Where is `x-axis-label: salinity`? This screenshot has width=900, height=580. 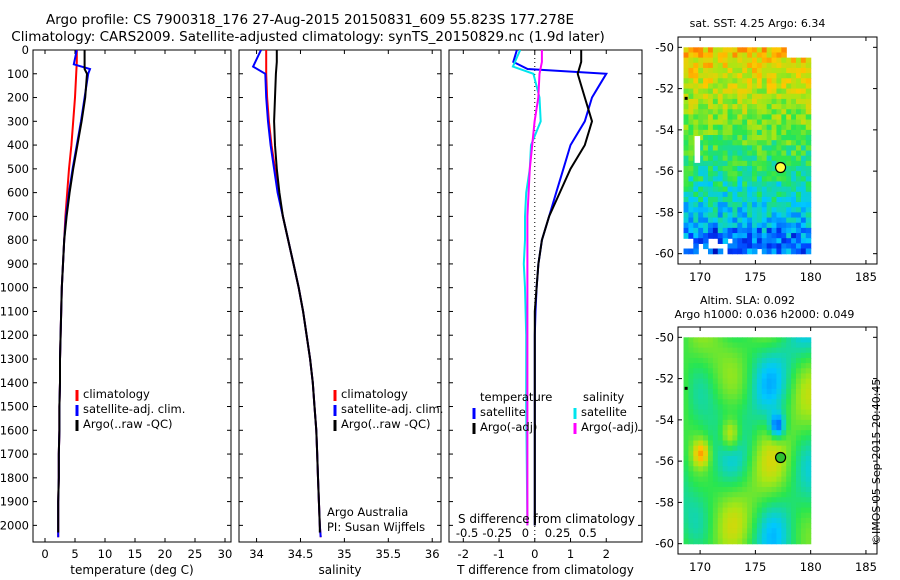 x-axis-label: salinity is located at coordinates (339, 570).